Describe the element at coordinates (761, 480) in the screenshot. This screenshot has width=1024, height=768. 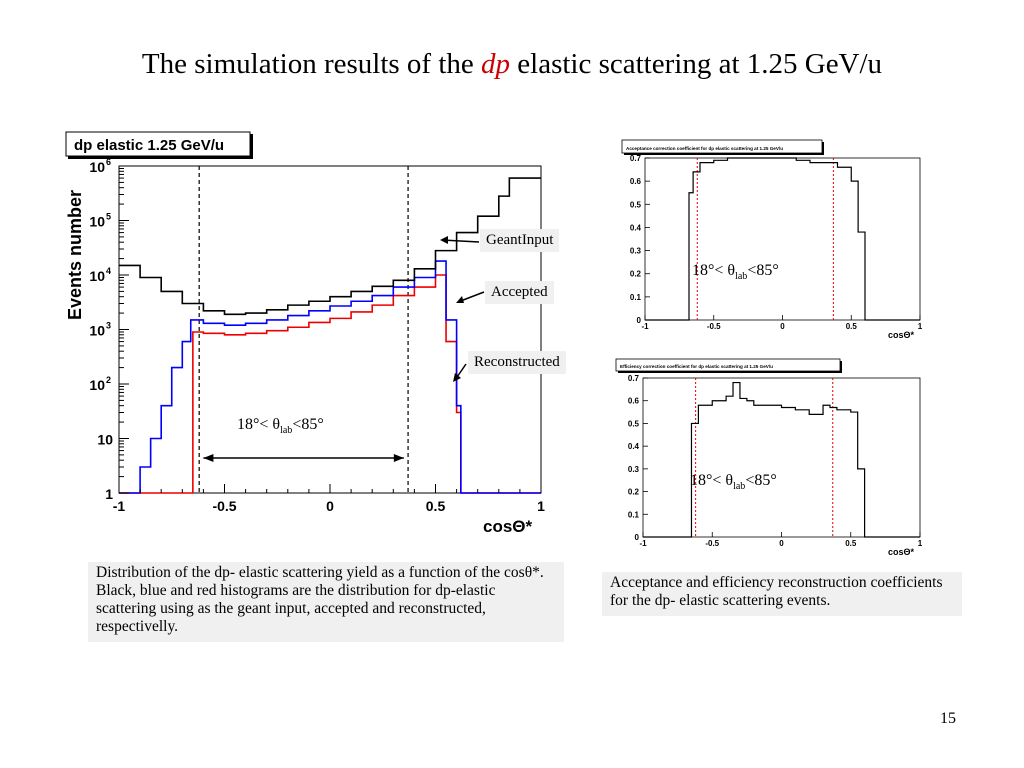
I see `eff-range-post: <85°` at that location.